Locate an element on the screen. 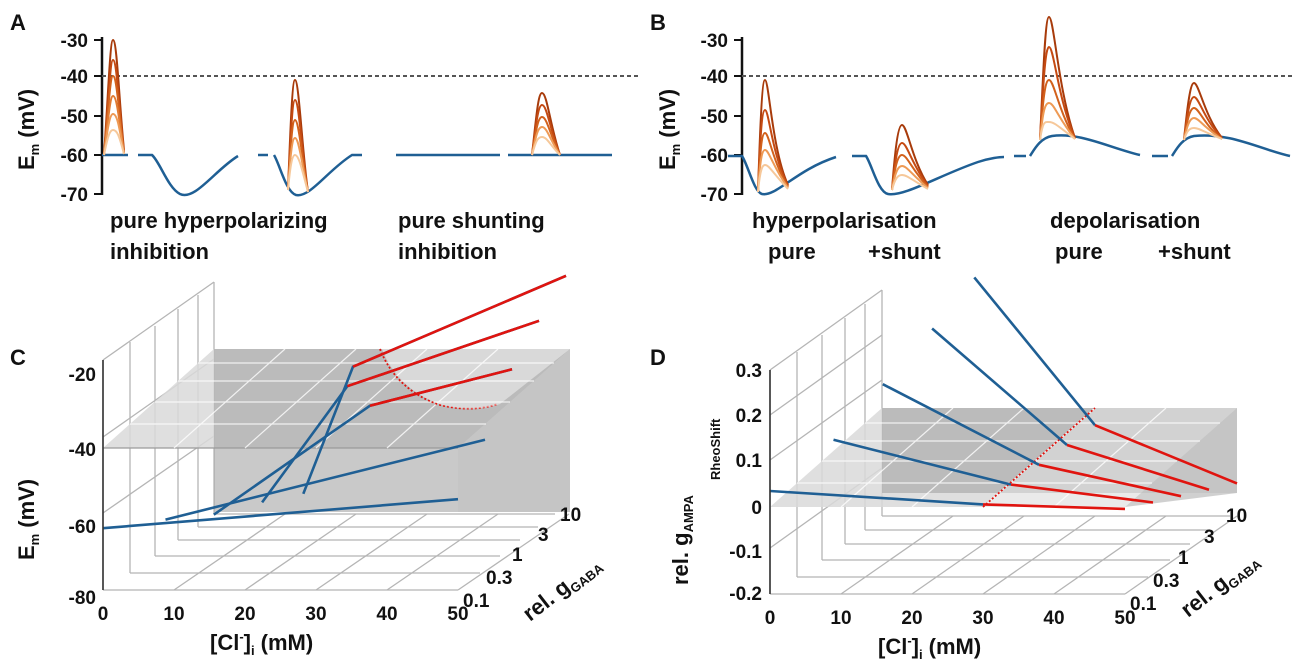  d-xtick-label: 20 is located at coordinates (911, 618).